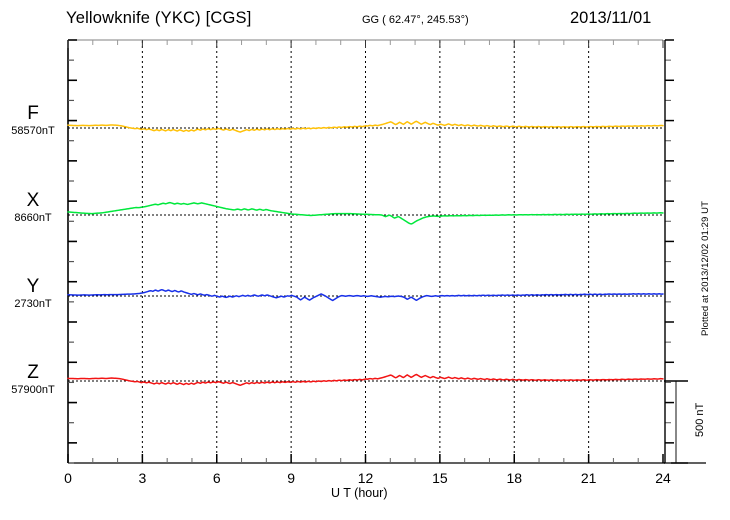 The width and height of the screenshot is (730, 520). What do you see at coordinates (33, 131) in the screenshot?
I see `series-baseline-f: 58570nT` at bounding box center [33, 131].